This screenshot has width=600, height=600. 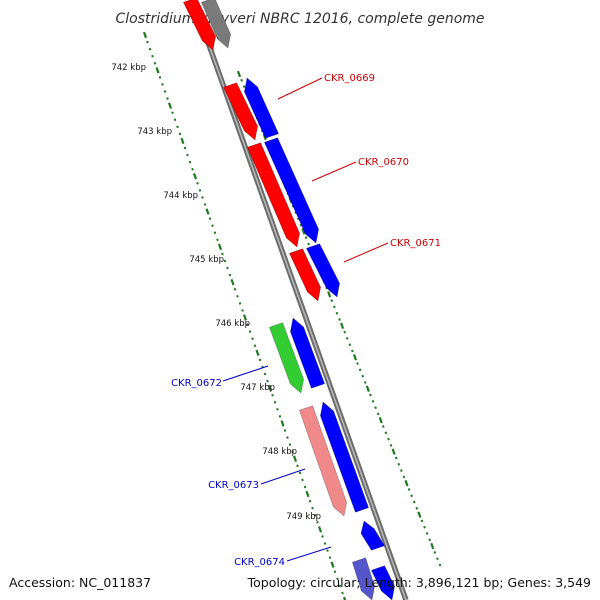 What do you see at coordinates (80, 582) in the screenshot?
I see `accession-text: Accession: NC_011837` at bounding box center [80, 582].